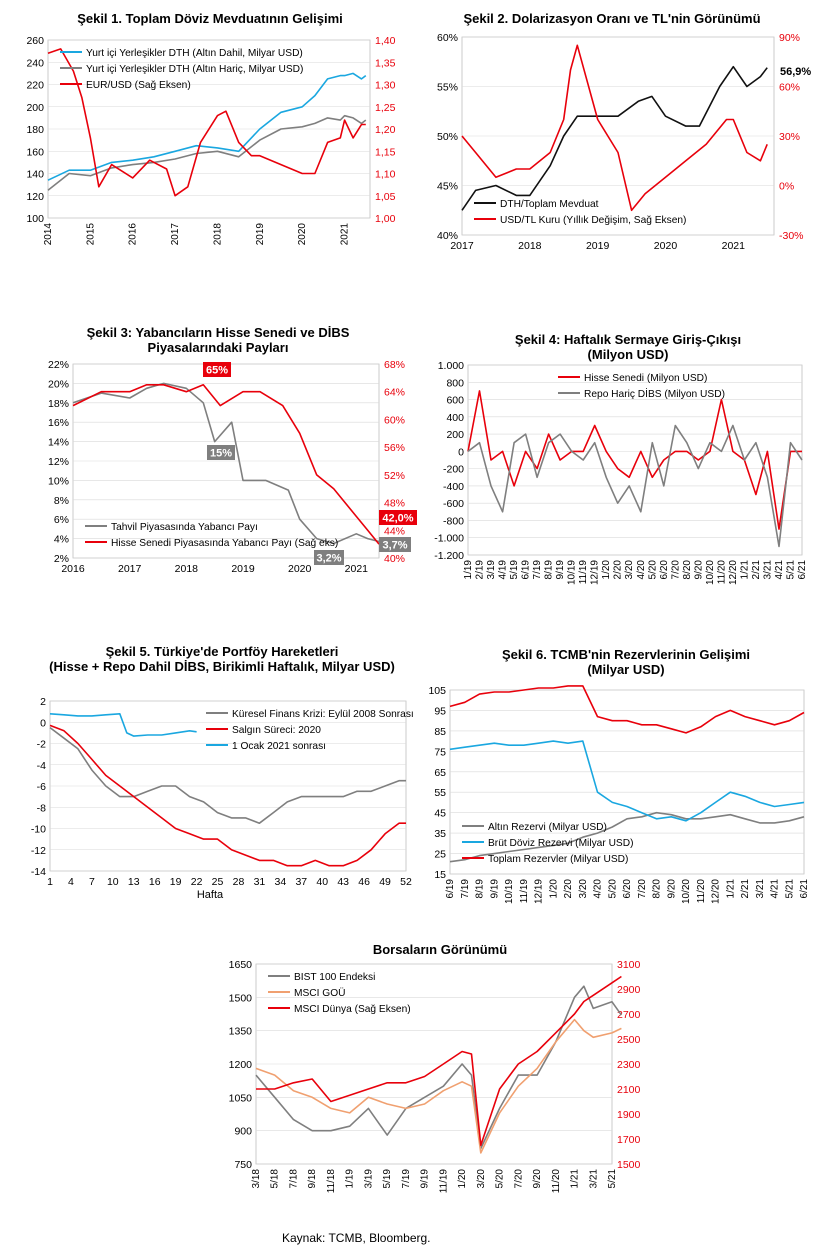 The width and height of the screenshot is (818, 1254). Describe the element at coordinates (686, 891) in the screenshot. I see `x-tick-label: 10/20` at that location.